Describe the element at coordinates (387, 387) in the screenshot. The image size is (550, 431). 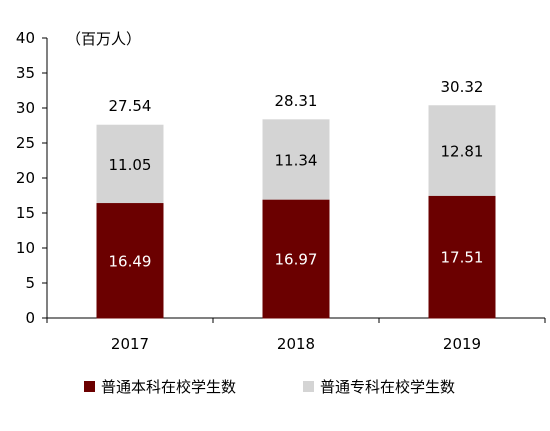
I see `legend-label: 普通专科在校学生数` at that location.